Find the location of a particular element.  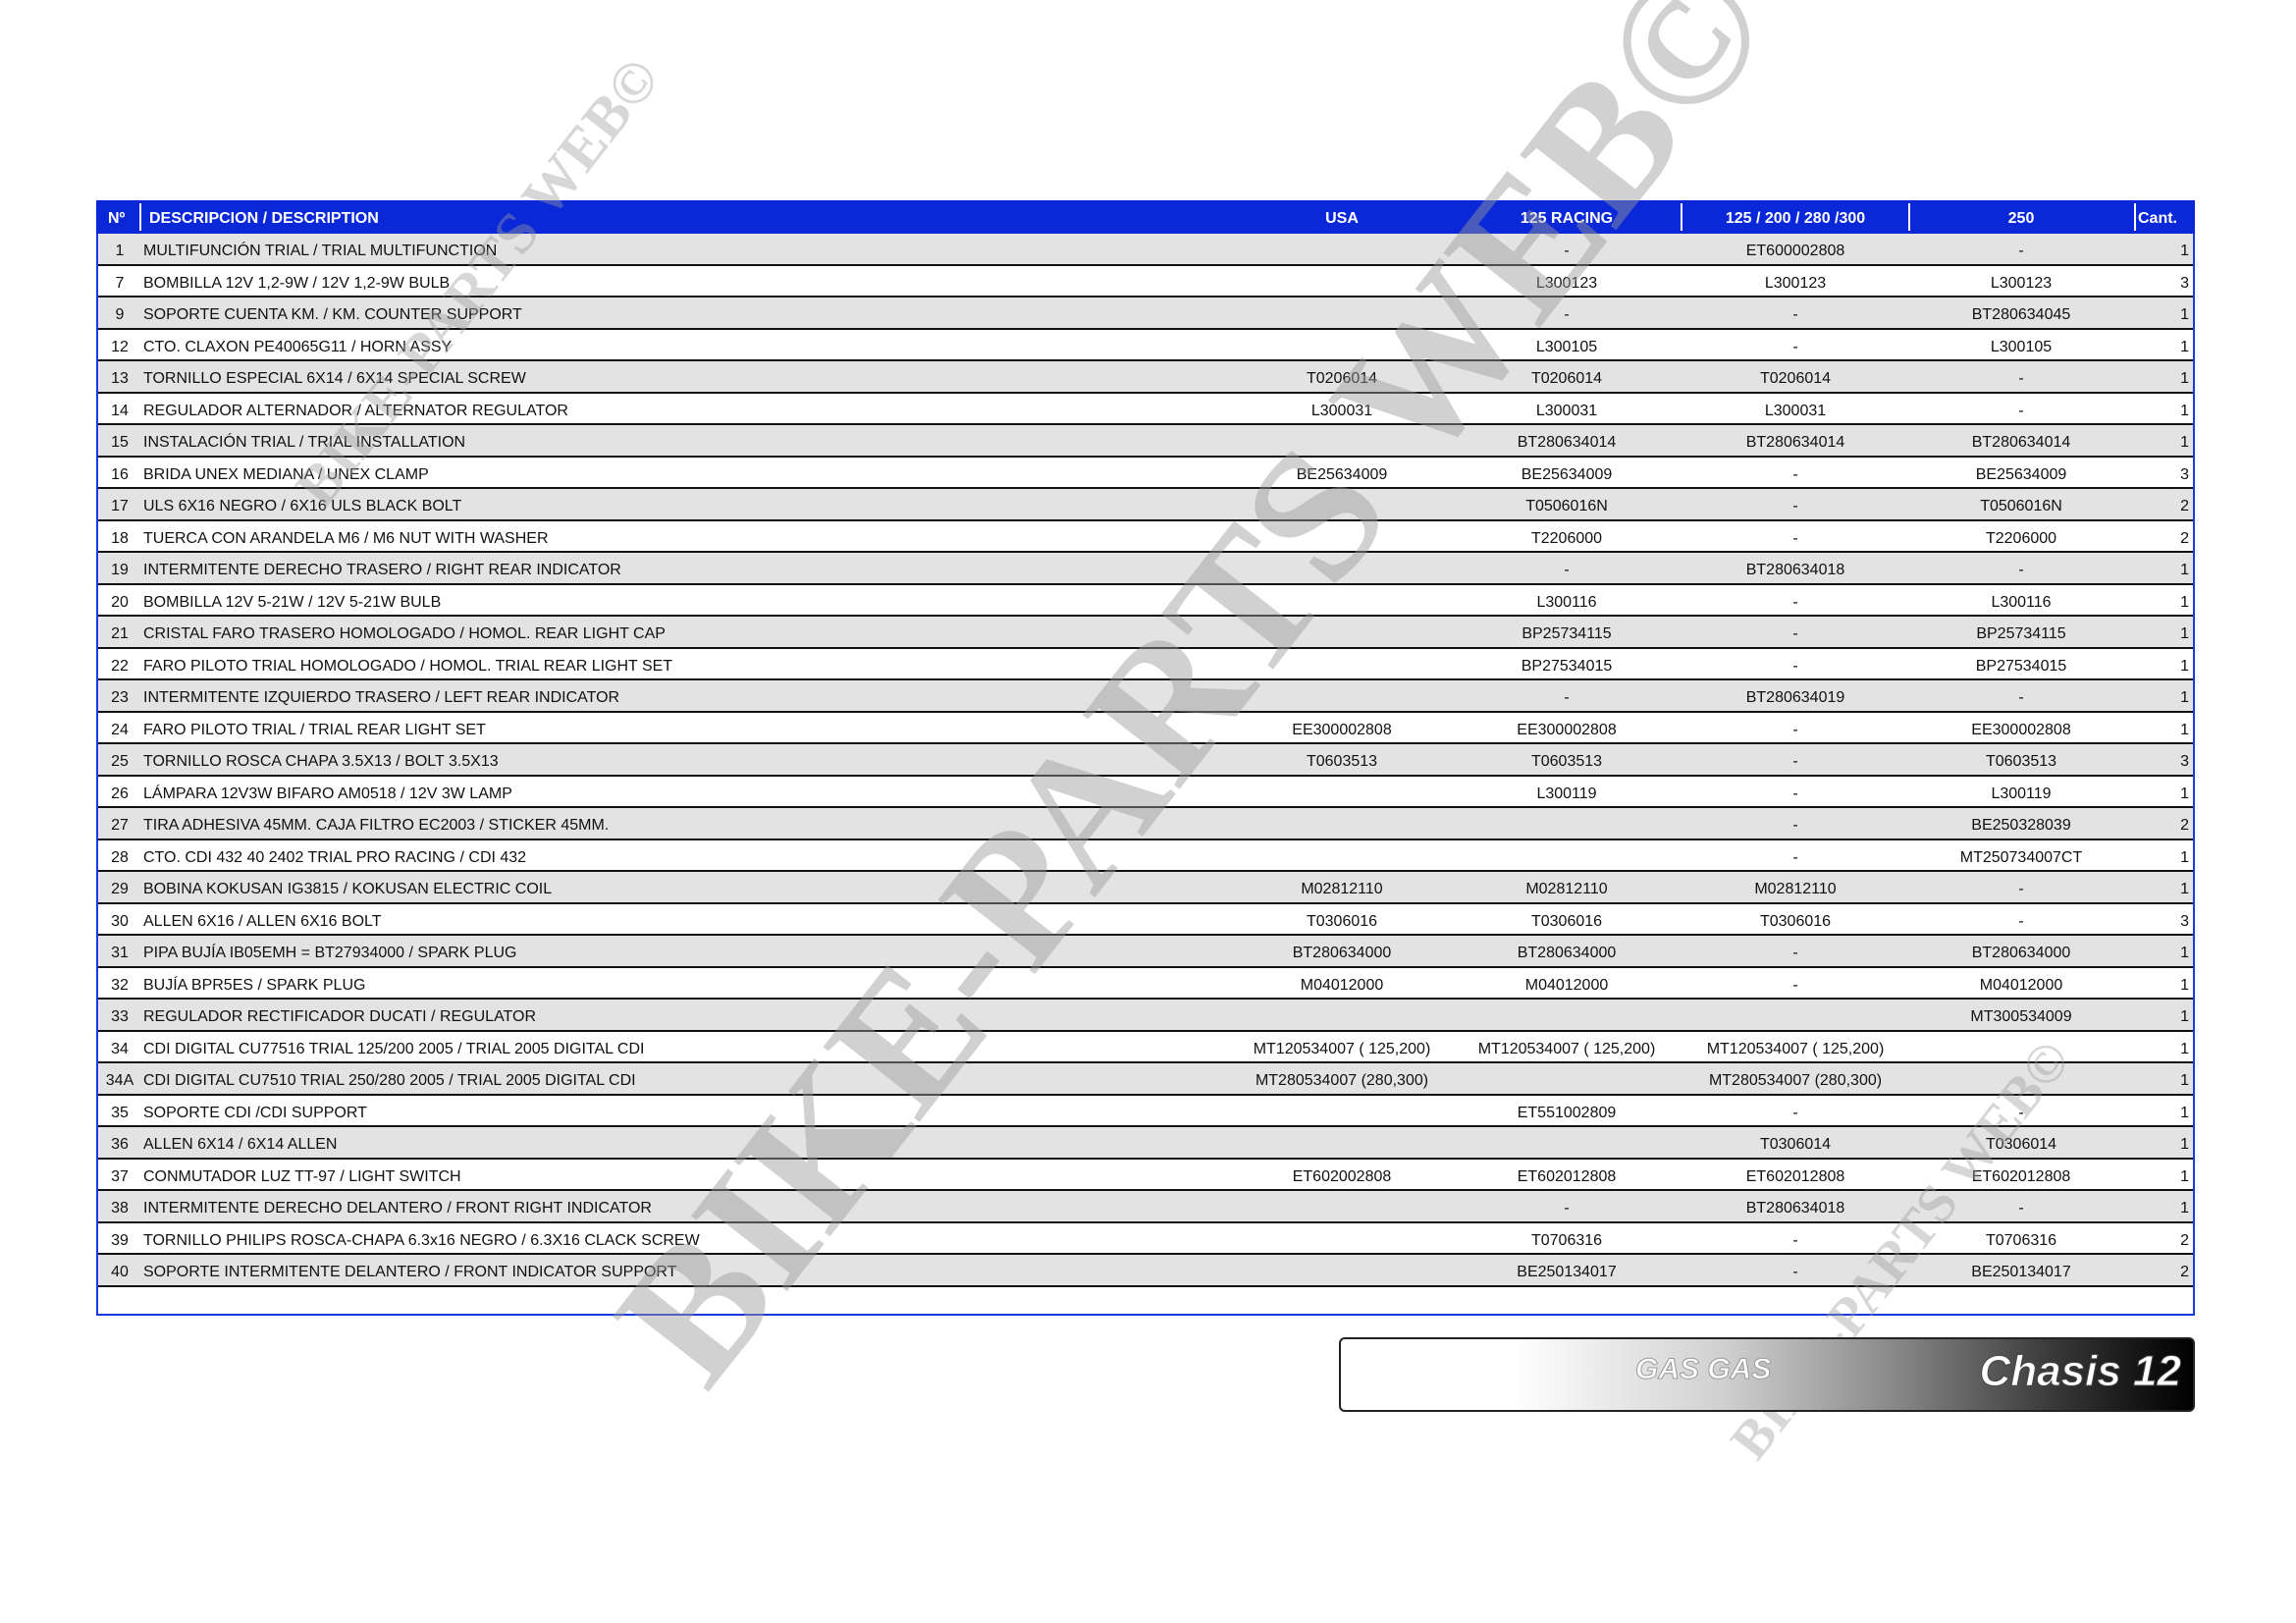

header-desc: DESCRIPCION / DESCRIPTION is located at coordinates (264, 219).